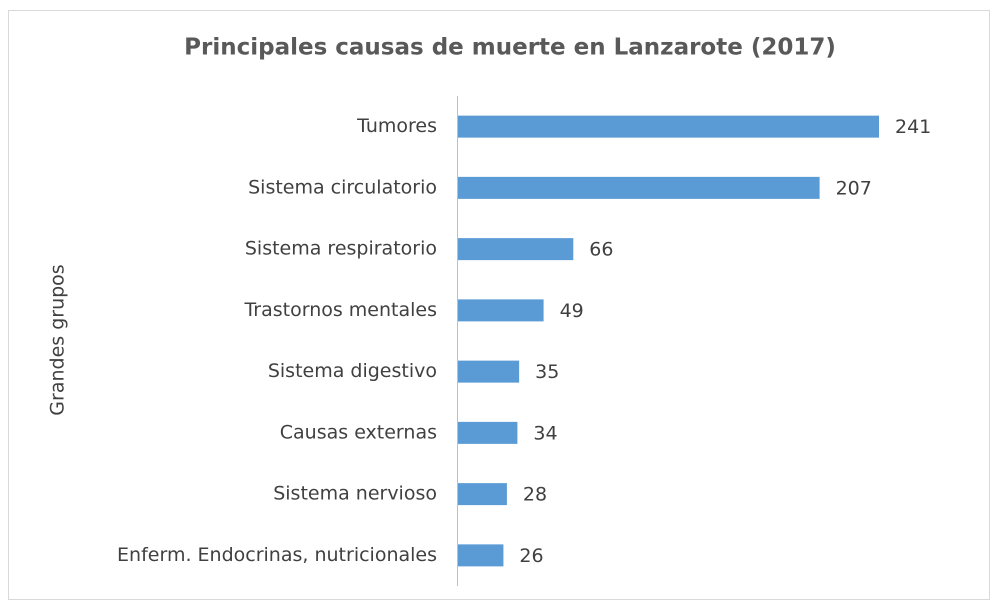  Describe the element at coordinates (572, 311) in the screenshot. I see `data-label: 49` at that location.